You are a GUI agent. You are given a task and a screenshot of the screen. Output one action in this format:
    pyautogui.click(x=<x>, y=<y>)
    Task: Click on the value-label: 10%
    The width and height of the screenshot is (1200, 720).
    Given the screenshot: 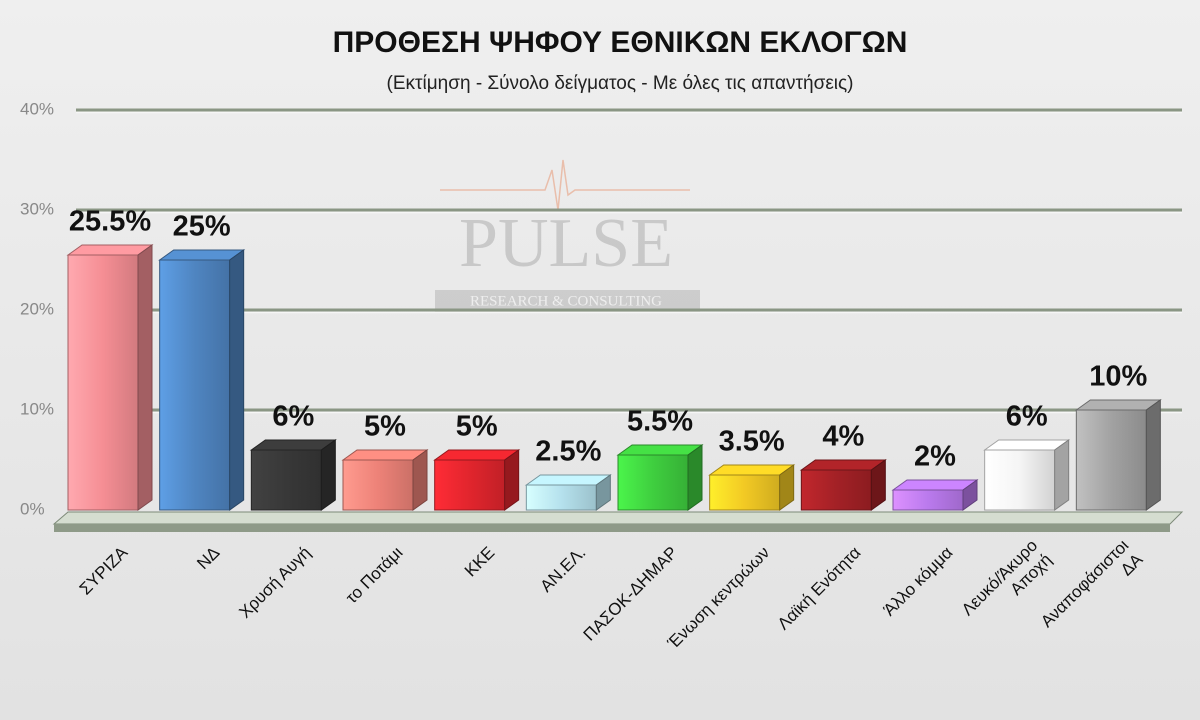 What is the action you would take?
    pyautogui.click(x=1118, y=377)
    